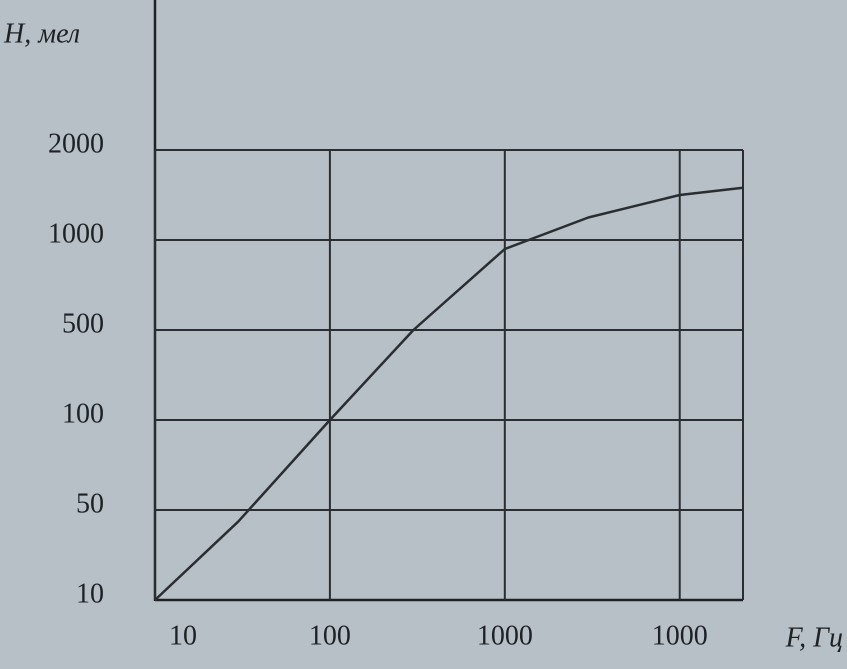 This screenshot has width=847, height=669. I want to click on y-tick-label: 100, so click(83, 413).